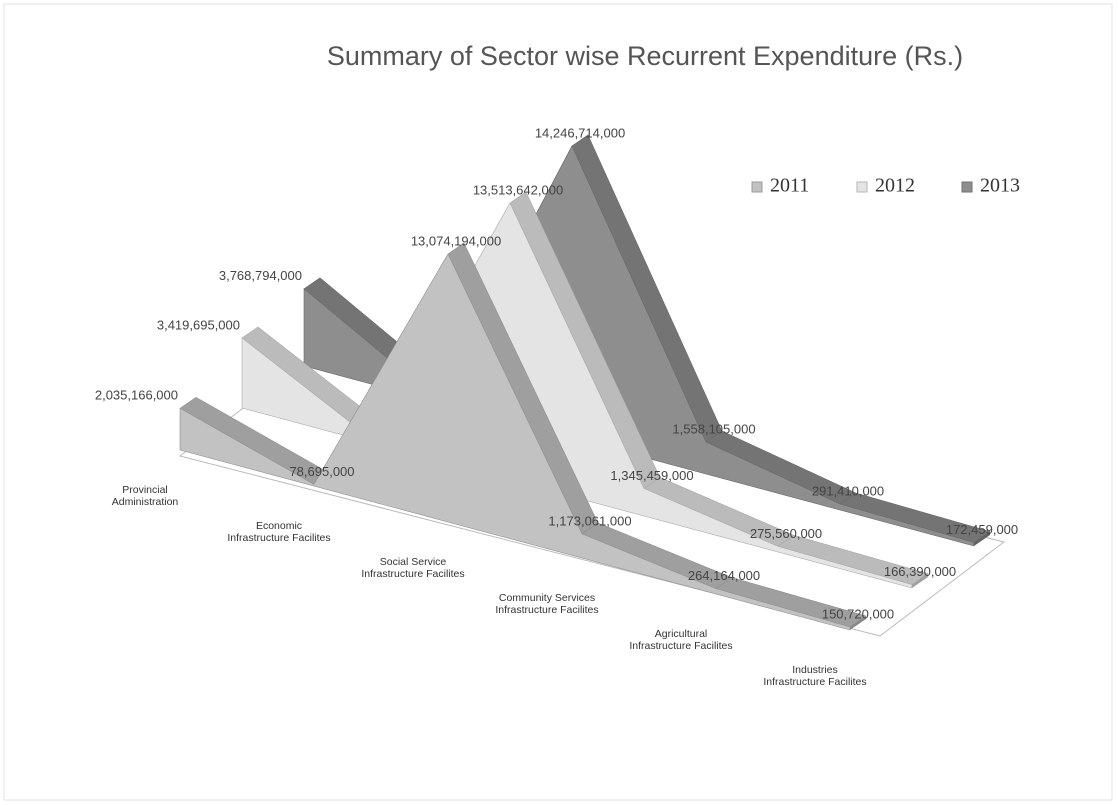 This screenshot has width=1118, height=805. I want to click on value-label: 172,459,000, so click(982, 529).